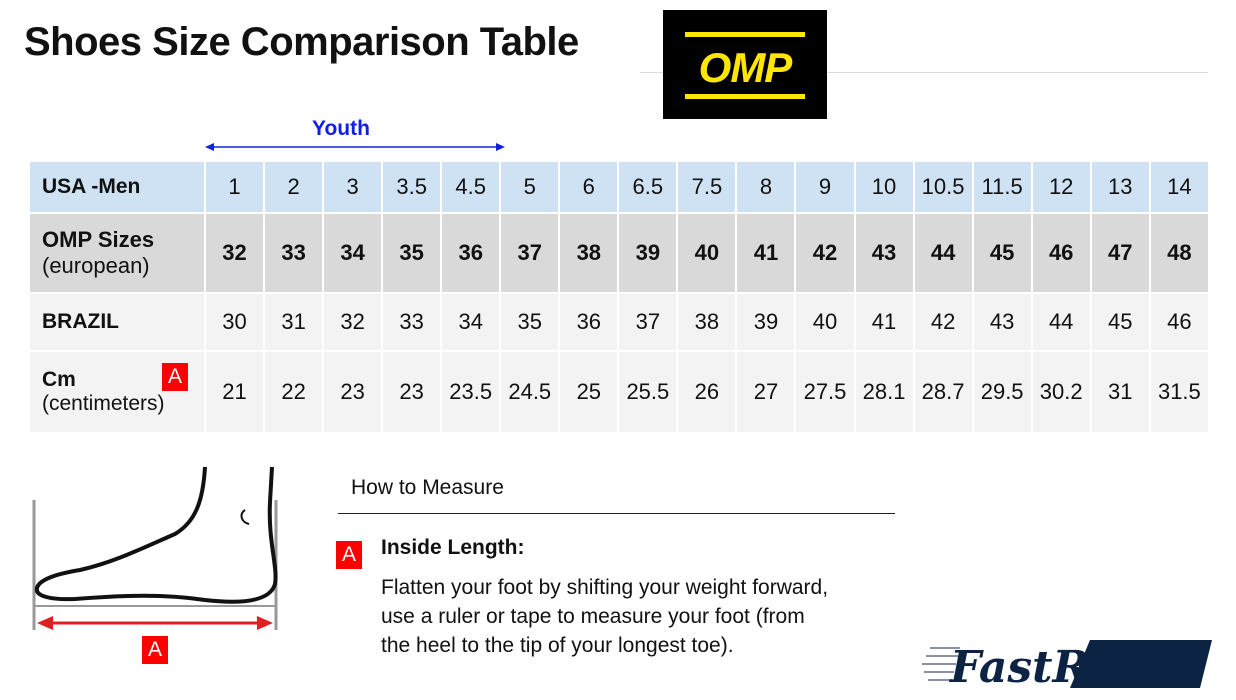 Image resolution: width=1236 pixels, height=700 pixels. I want to click on divider, so click(616, 513).